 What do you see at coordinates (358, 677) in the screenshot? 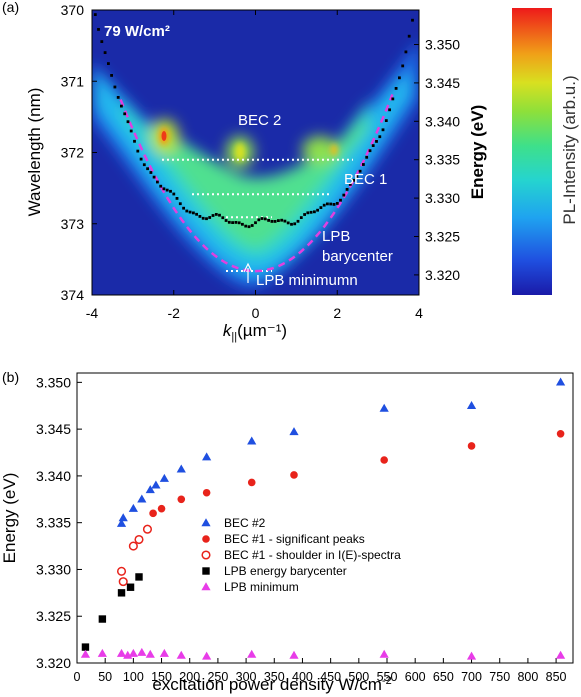
I see `scatter-xtick-label: 500` at bounding box center [358, 677].